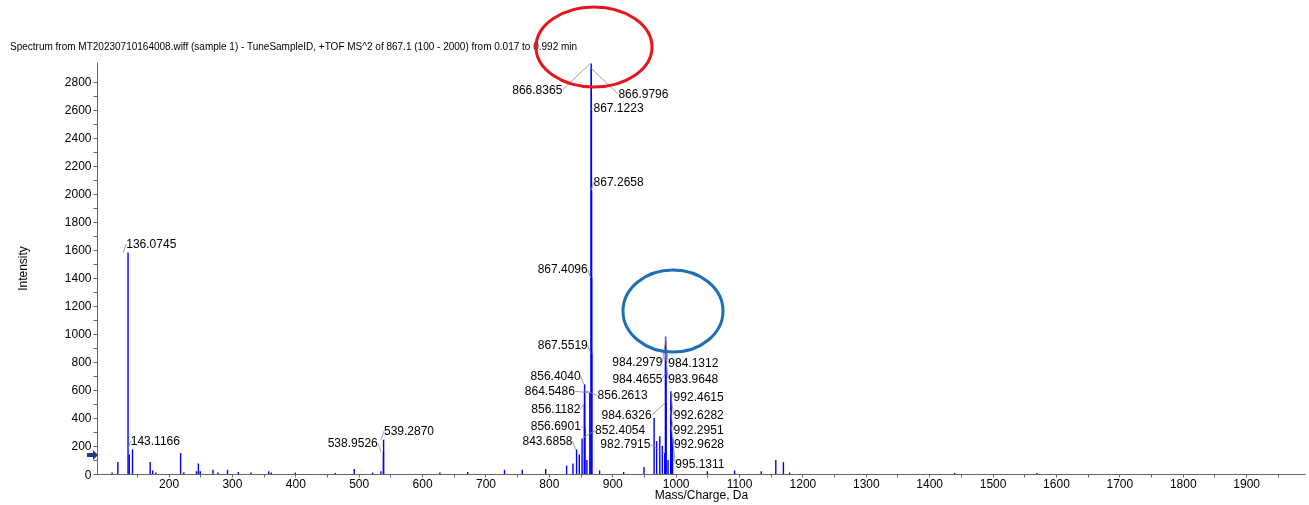 The height and width of the screenshot is (505, 1309). Describe the element at coordinates (698, 430) in the screenshot. I see `annotation: 992.2951` at that location.